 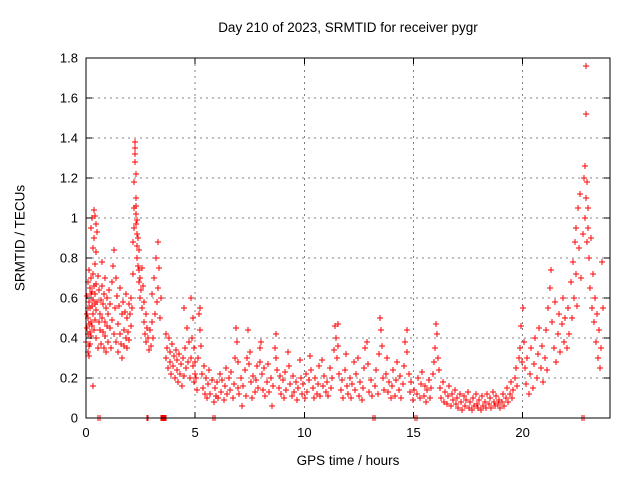 I want to click on y-tick-label: 1.4, so click(x=69, y=138).